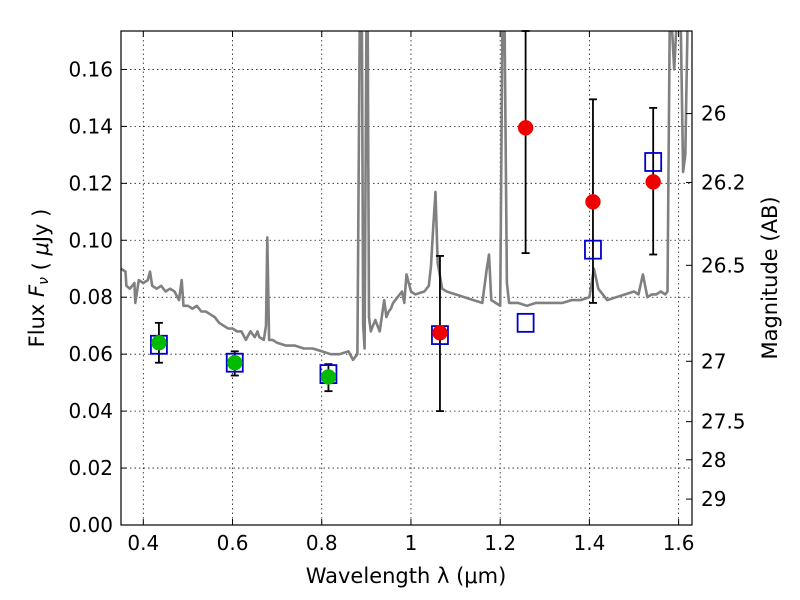  Describe the element at coordinates (723, 182) in the screenshot. I see `y2-tick-label: 26.2` at that location.